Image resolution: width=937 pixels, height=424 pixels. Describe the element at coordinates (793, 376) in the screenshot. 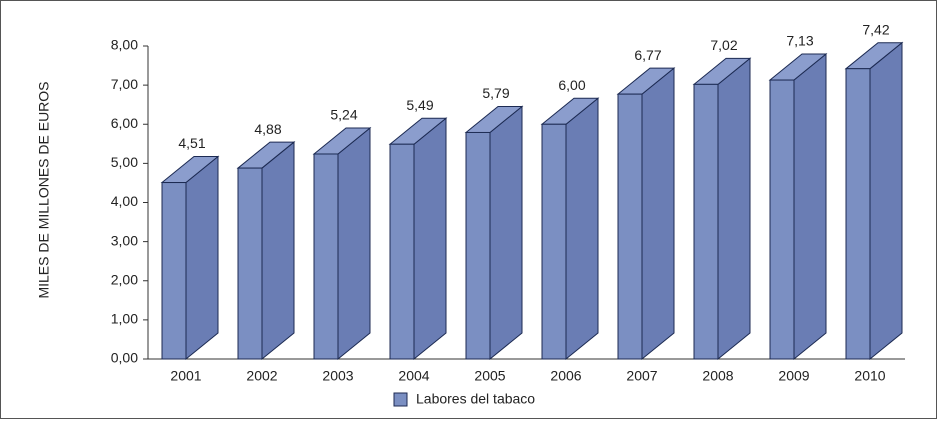

I see `x-tick-label: 2009` at that location.